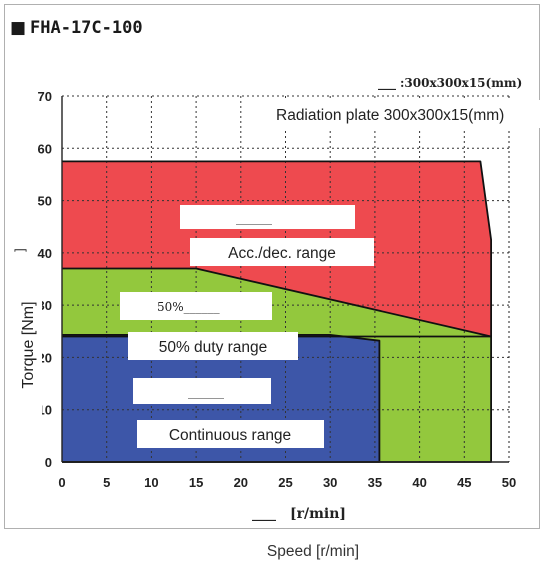 This screenshot has width=545, height=576. Describe the element at coordinates (277, 235) in the screenshot. I see `acc-dec-annotation: ______ Acc./dec. range` at that location.